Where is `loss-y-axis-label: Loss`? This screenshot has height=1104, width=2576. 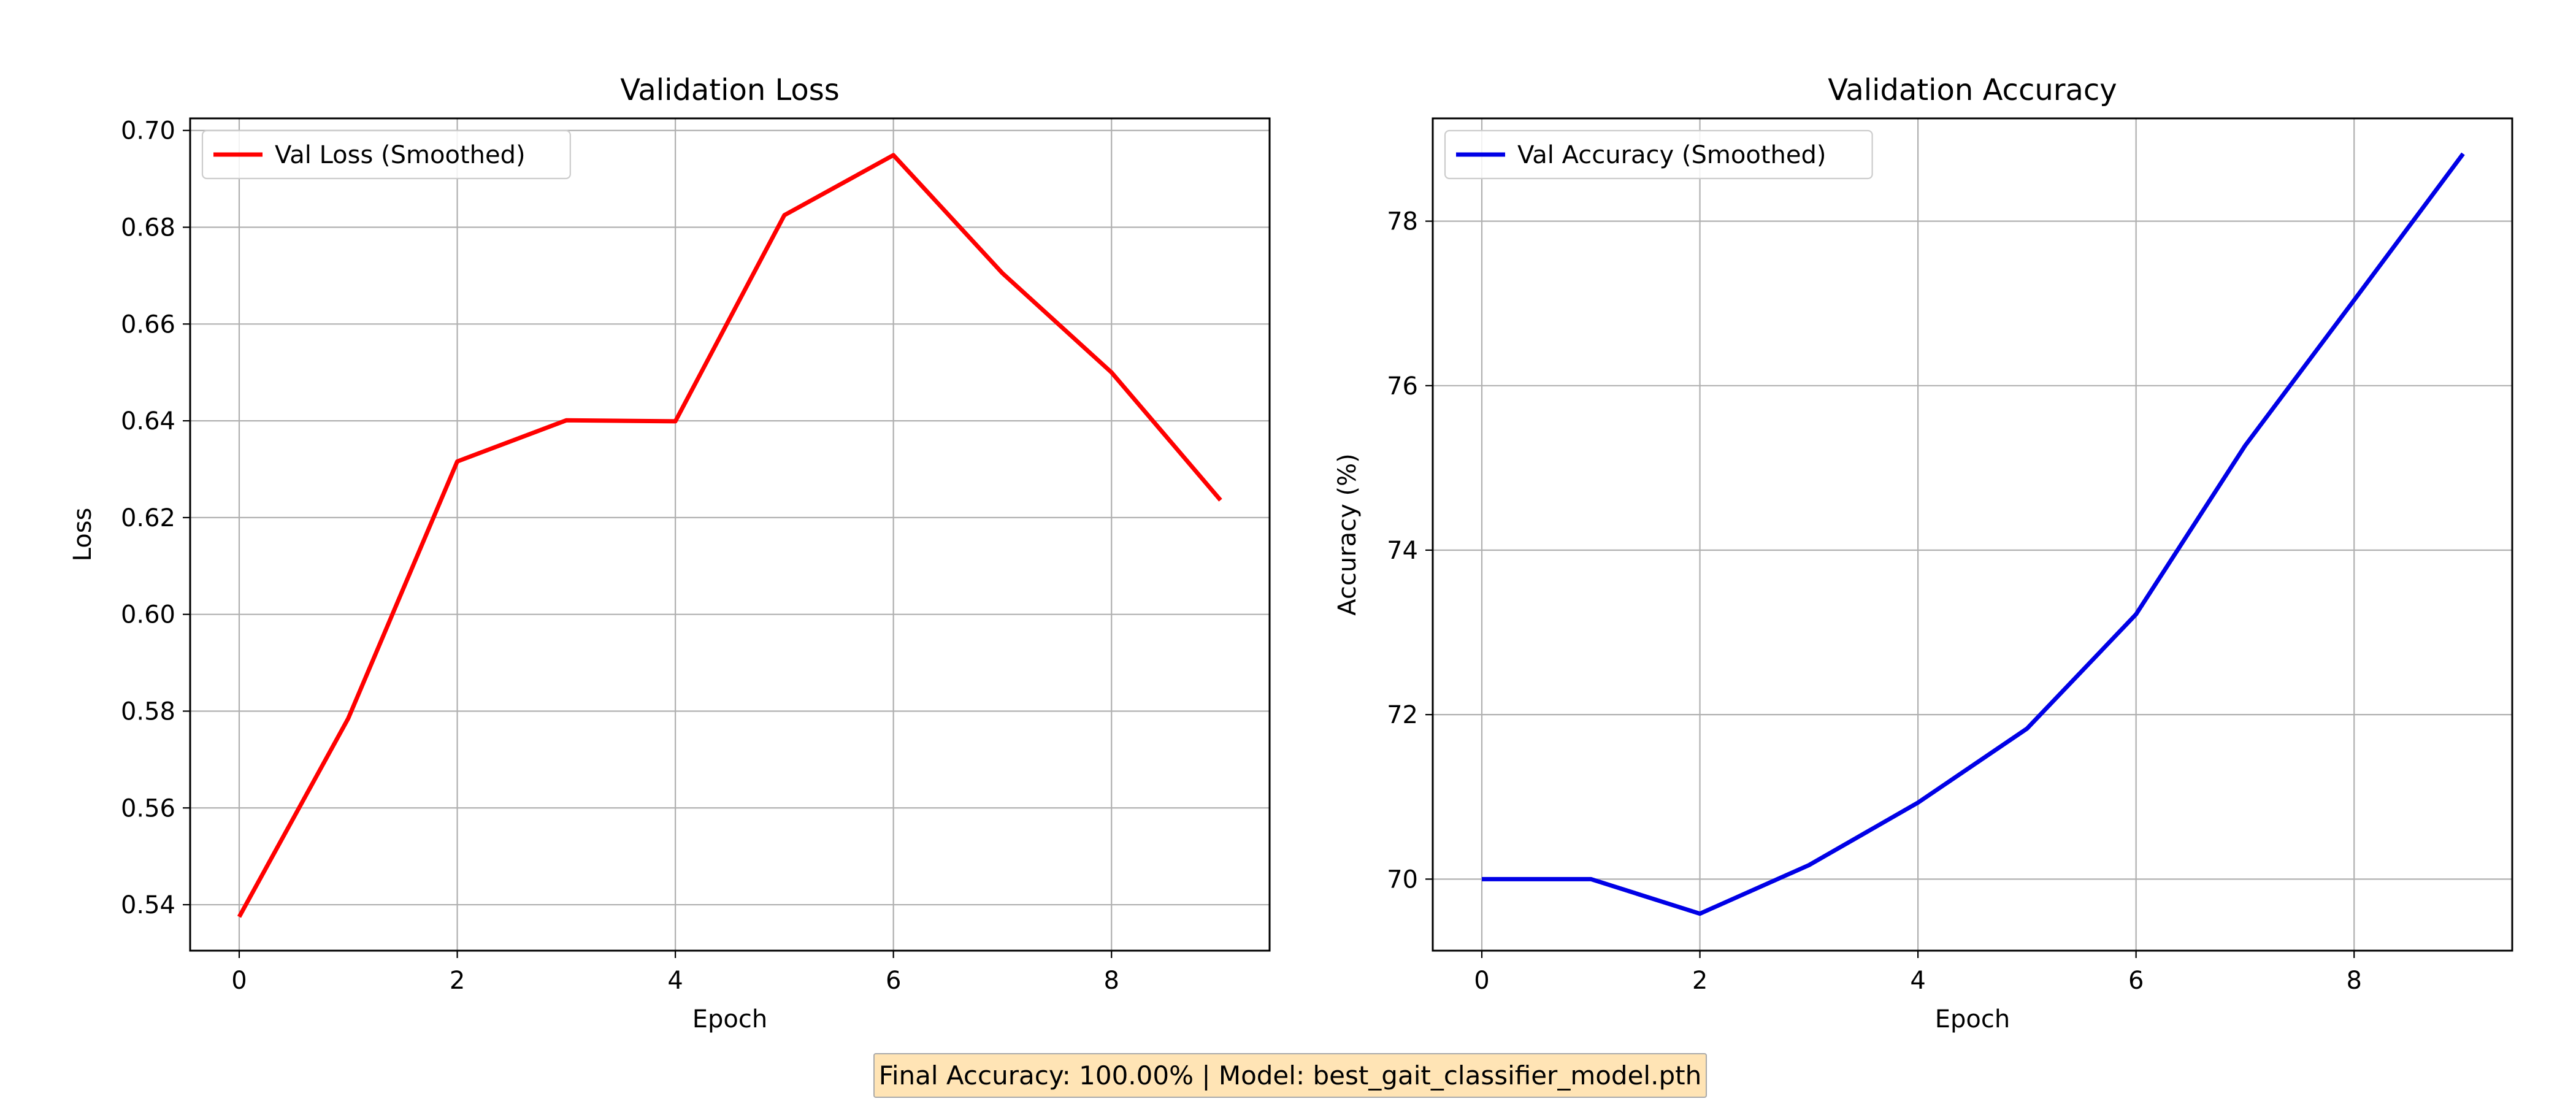
loss-y-axis-label: Loss is located at coordinates (83, 535).